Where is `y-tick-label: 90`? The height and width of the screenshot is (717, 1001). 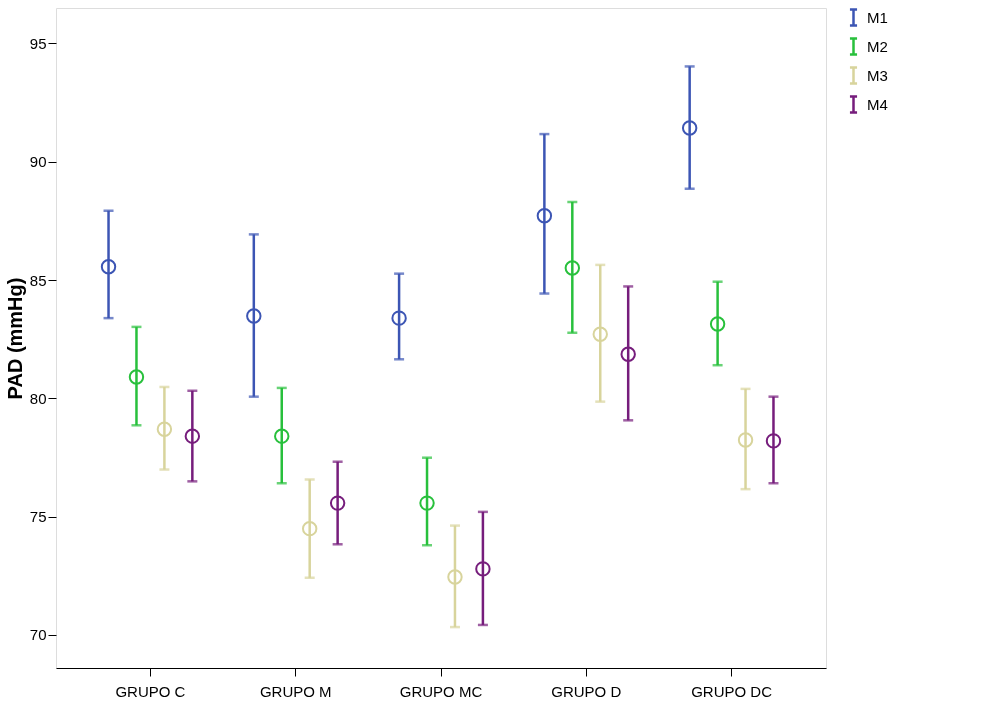
y-tick-label: 90 is located at coordinates (38, 162).